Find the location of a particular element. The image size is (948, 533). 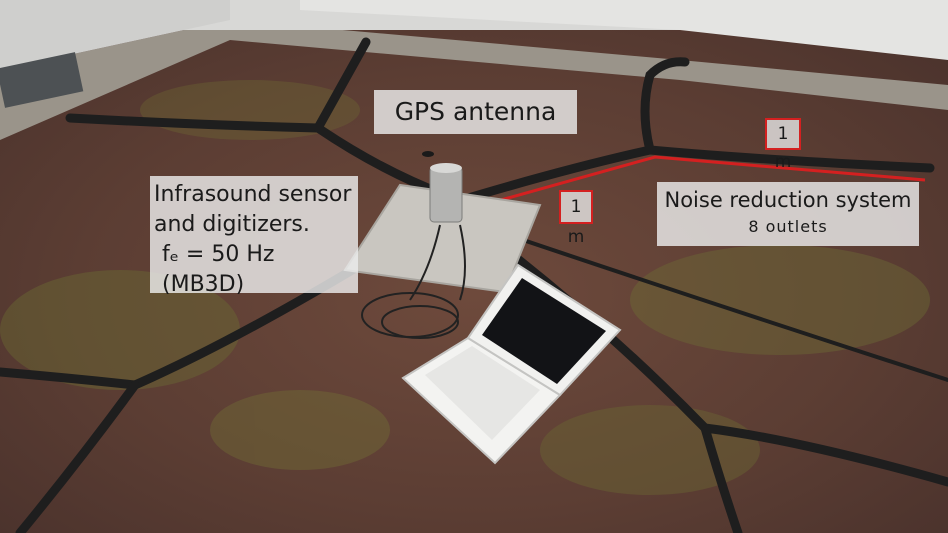

concrete-slab is located at coordinates (442, 238).